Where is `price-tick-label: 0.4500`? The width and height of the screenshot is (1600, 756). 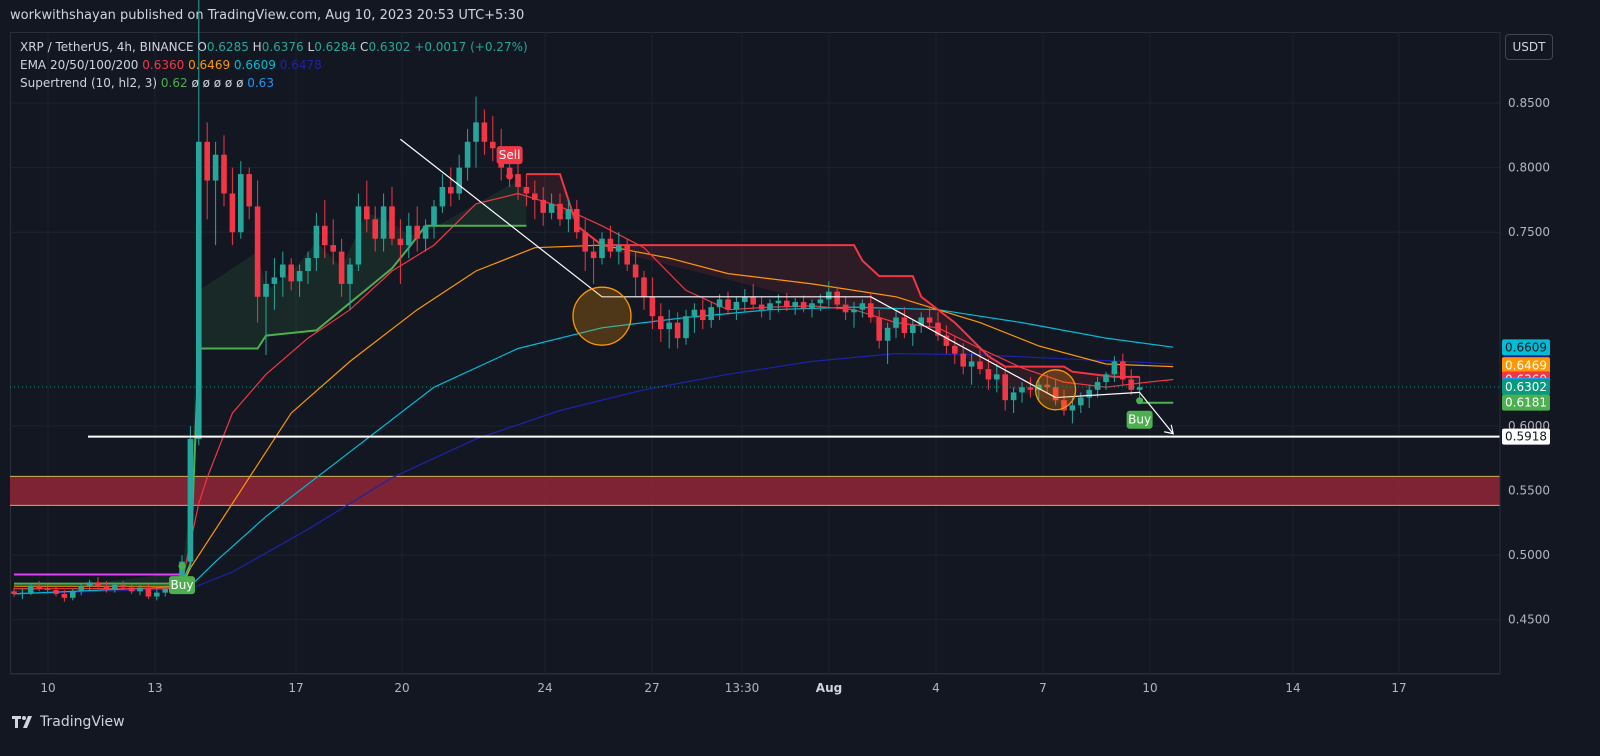 price-tick-label: 0.4500 is located at coordinates (1529, 620).